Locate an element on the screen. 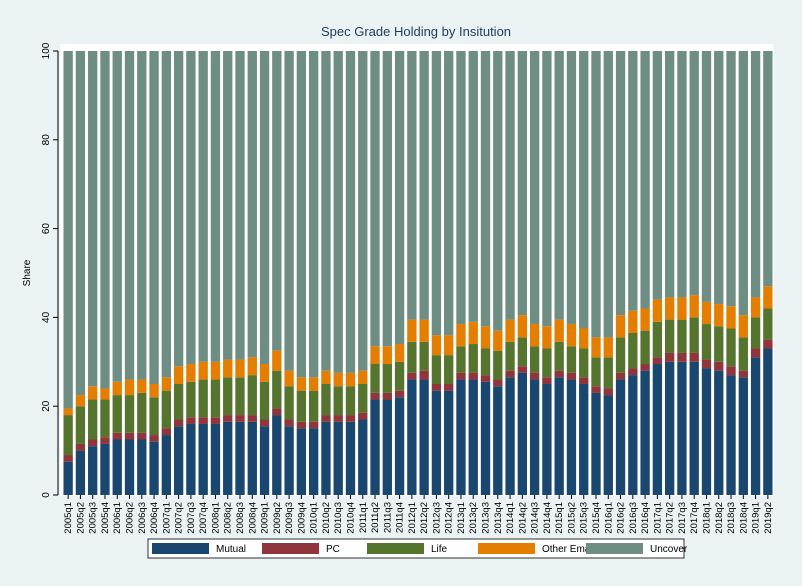 This screenshot has height=586, width=802. x-tick-label: 2015q2 is located at coordinates (571, 518).